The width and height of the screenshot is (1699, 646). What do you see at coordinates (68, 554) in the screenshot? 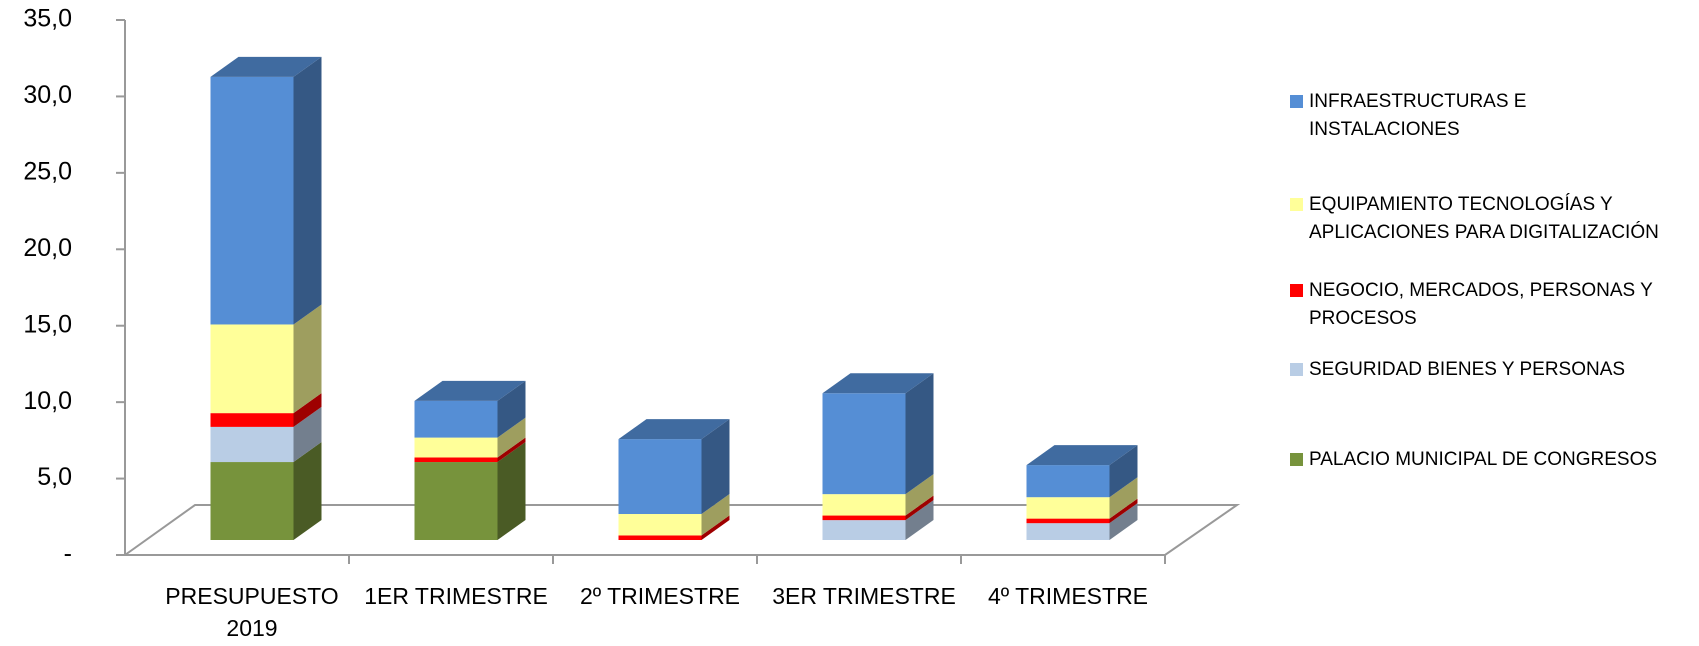
I see `y-tick-label: -` at bounding box center [68, 554].